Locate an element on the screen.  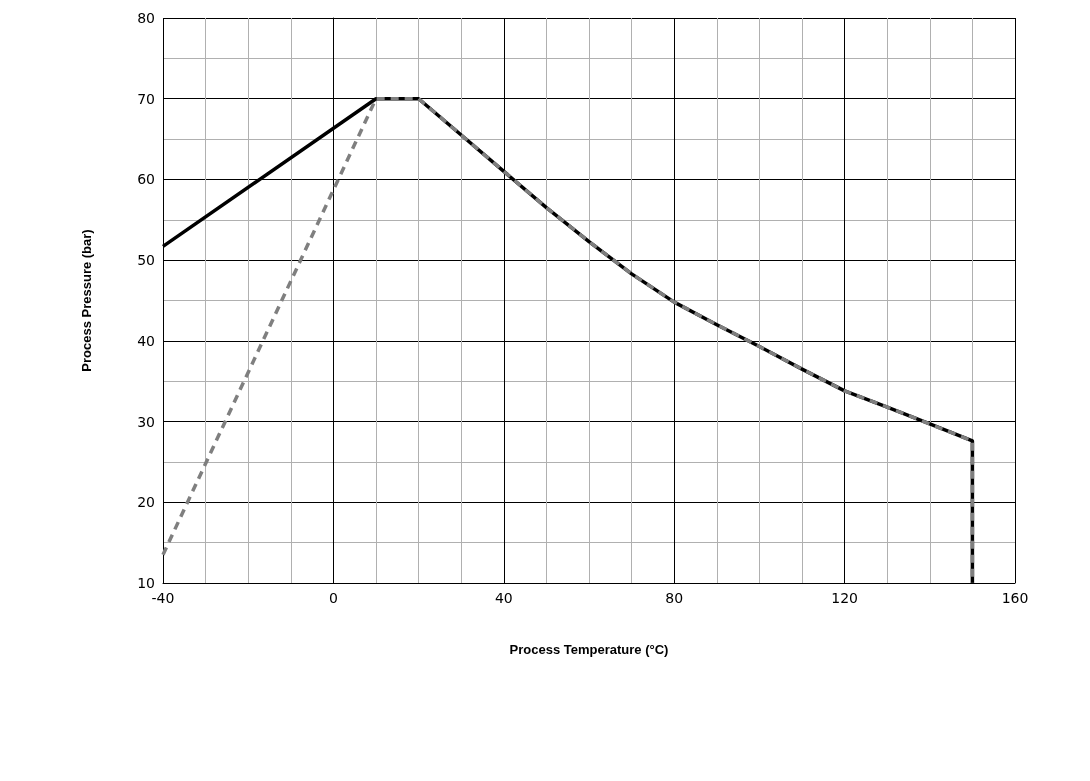
x-tick-label: 80 is located at coordinates (674, 598).